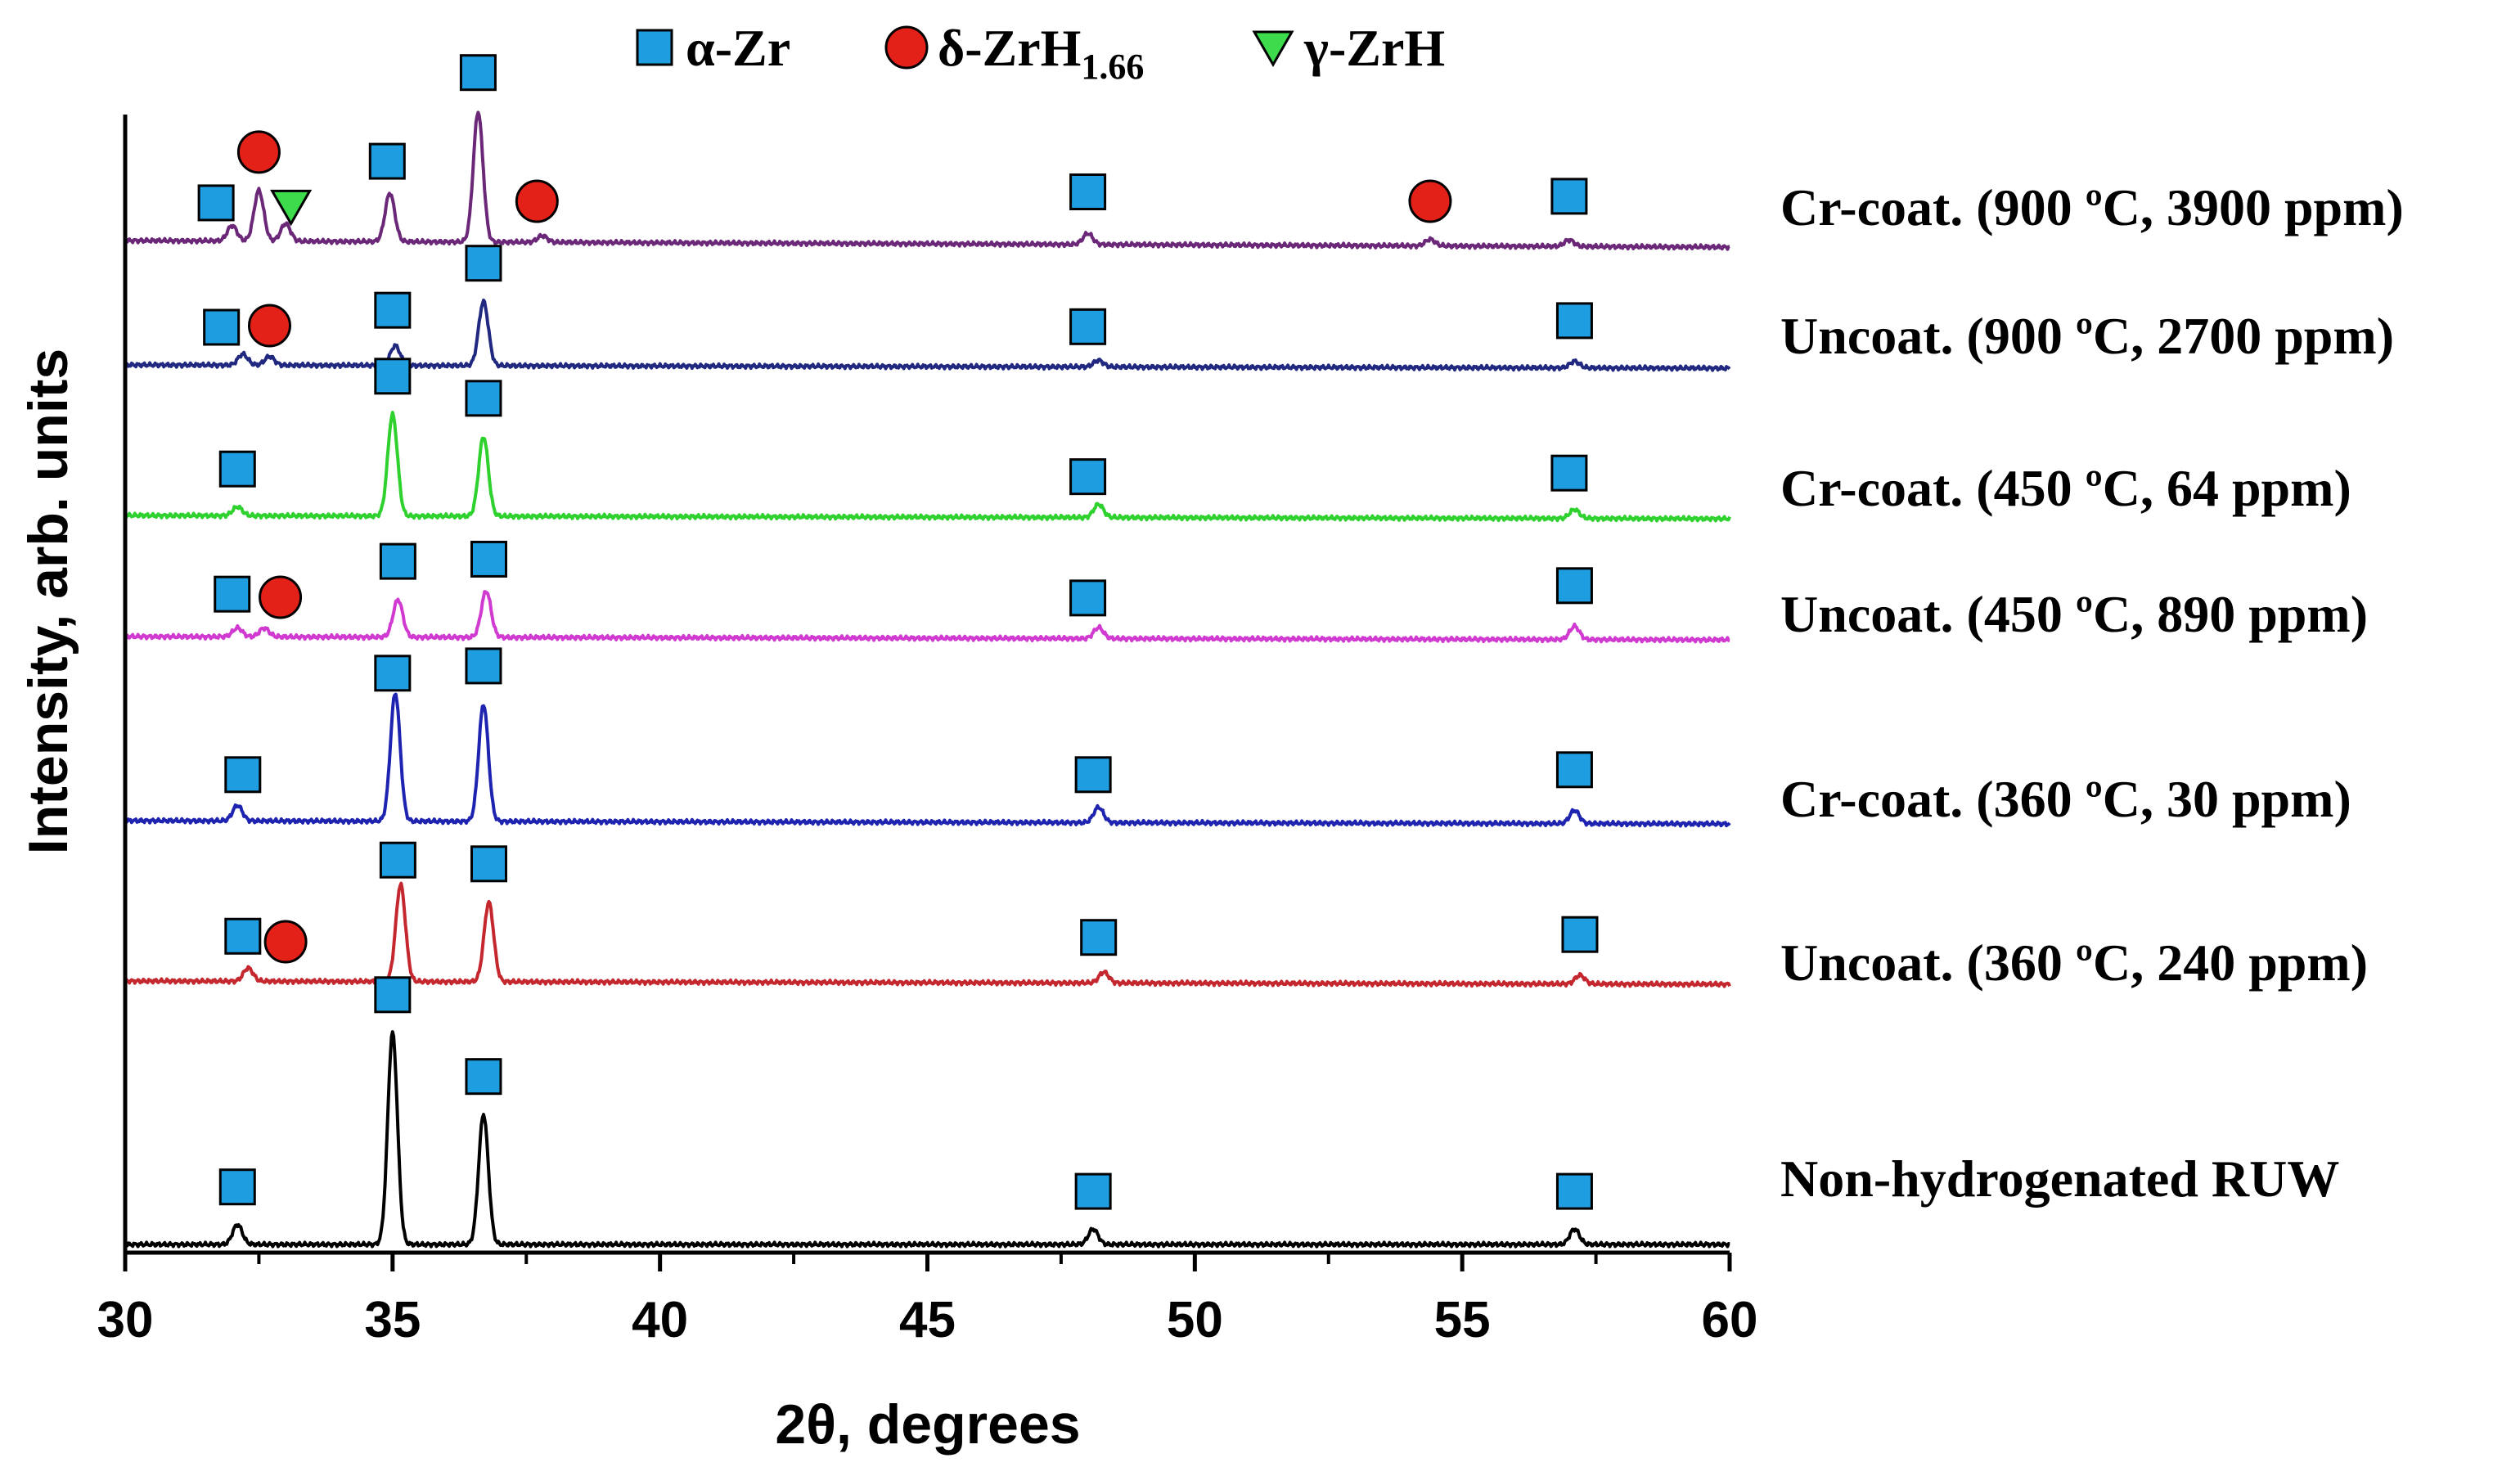 This screenshot has width=2520, height=1476. Describe the element at coordinates (393, 1320) in the screenshot. I see `x-tick-label: 35` at that location.